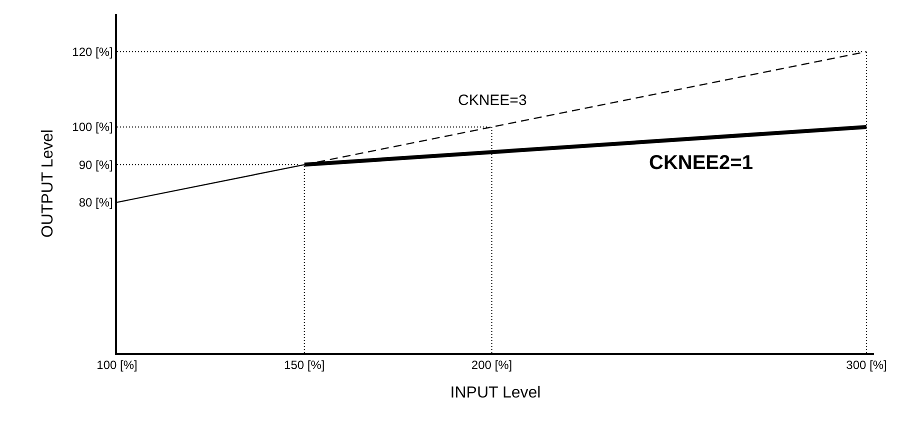 The width and height of the screenshot is (902, 421). What do you see at coordinates (92, 51) in the screenshot?
I see `y-tick-label: 120 [%]` at bounding box center [92, 51].